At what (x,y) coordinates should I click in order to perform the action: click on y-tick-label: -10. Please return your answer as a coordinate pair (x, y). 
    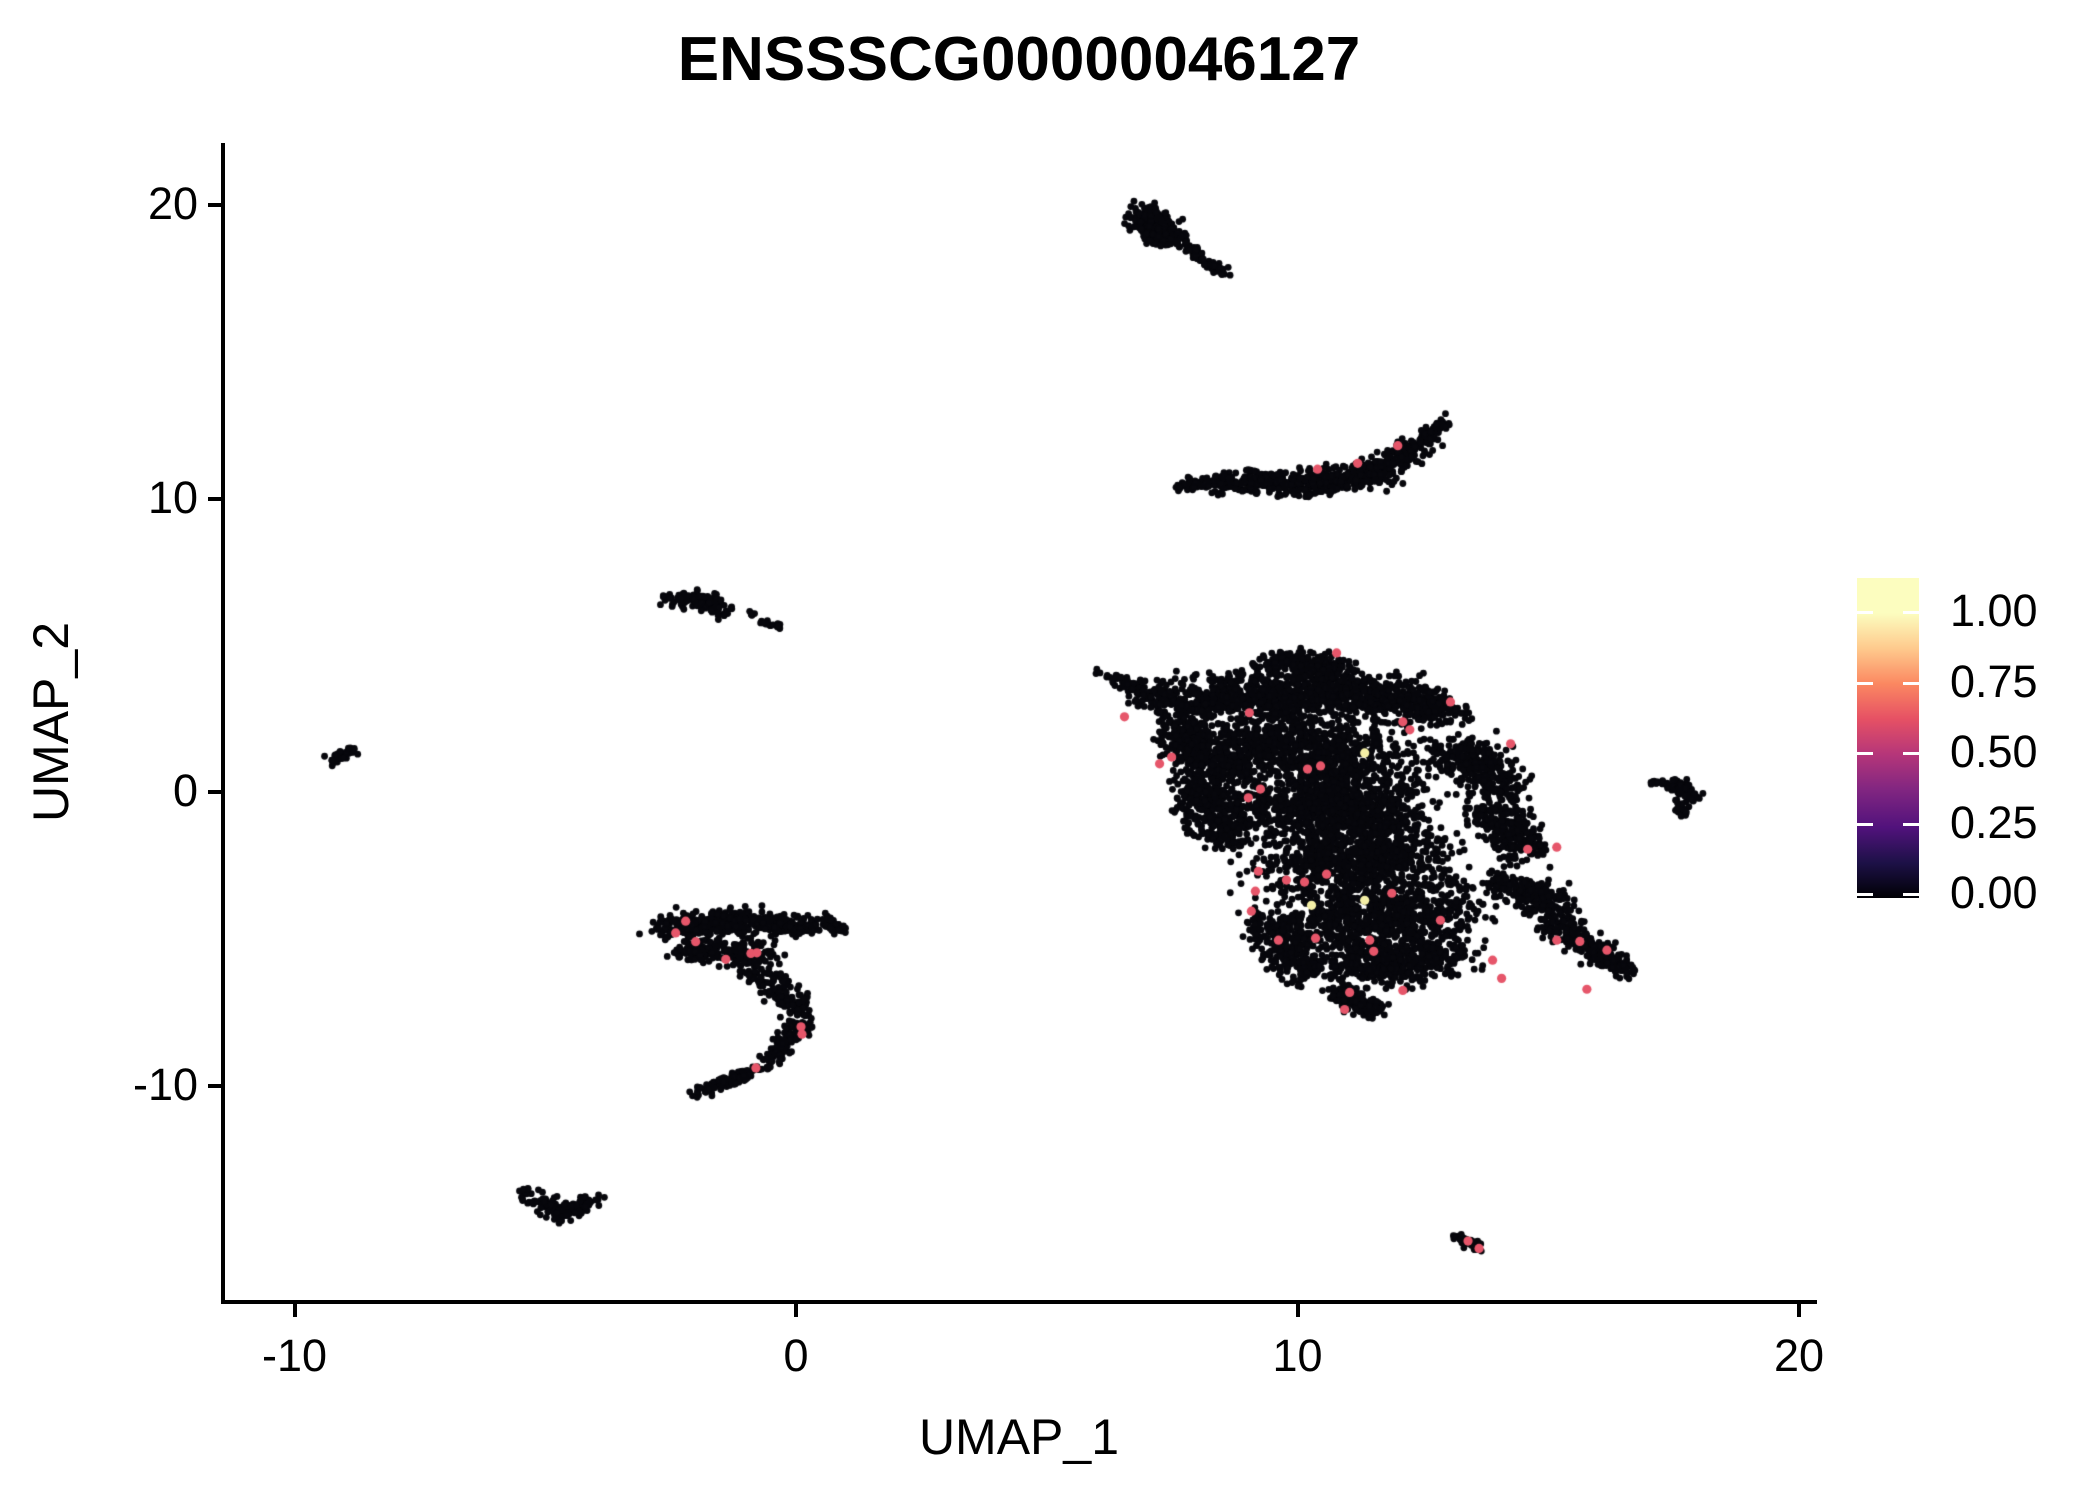
    Looking at the image, I should click on (165, 1084).